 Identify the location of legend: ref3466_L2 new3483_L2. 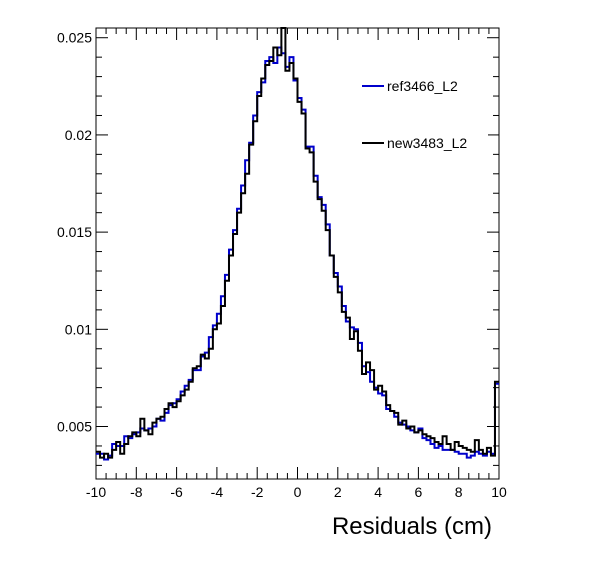
(422, 118).